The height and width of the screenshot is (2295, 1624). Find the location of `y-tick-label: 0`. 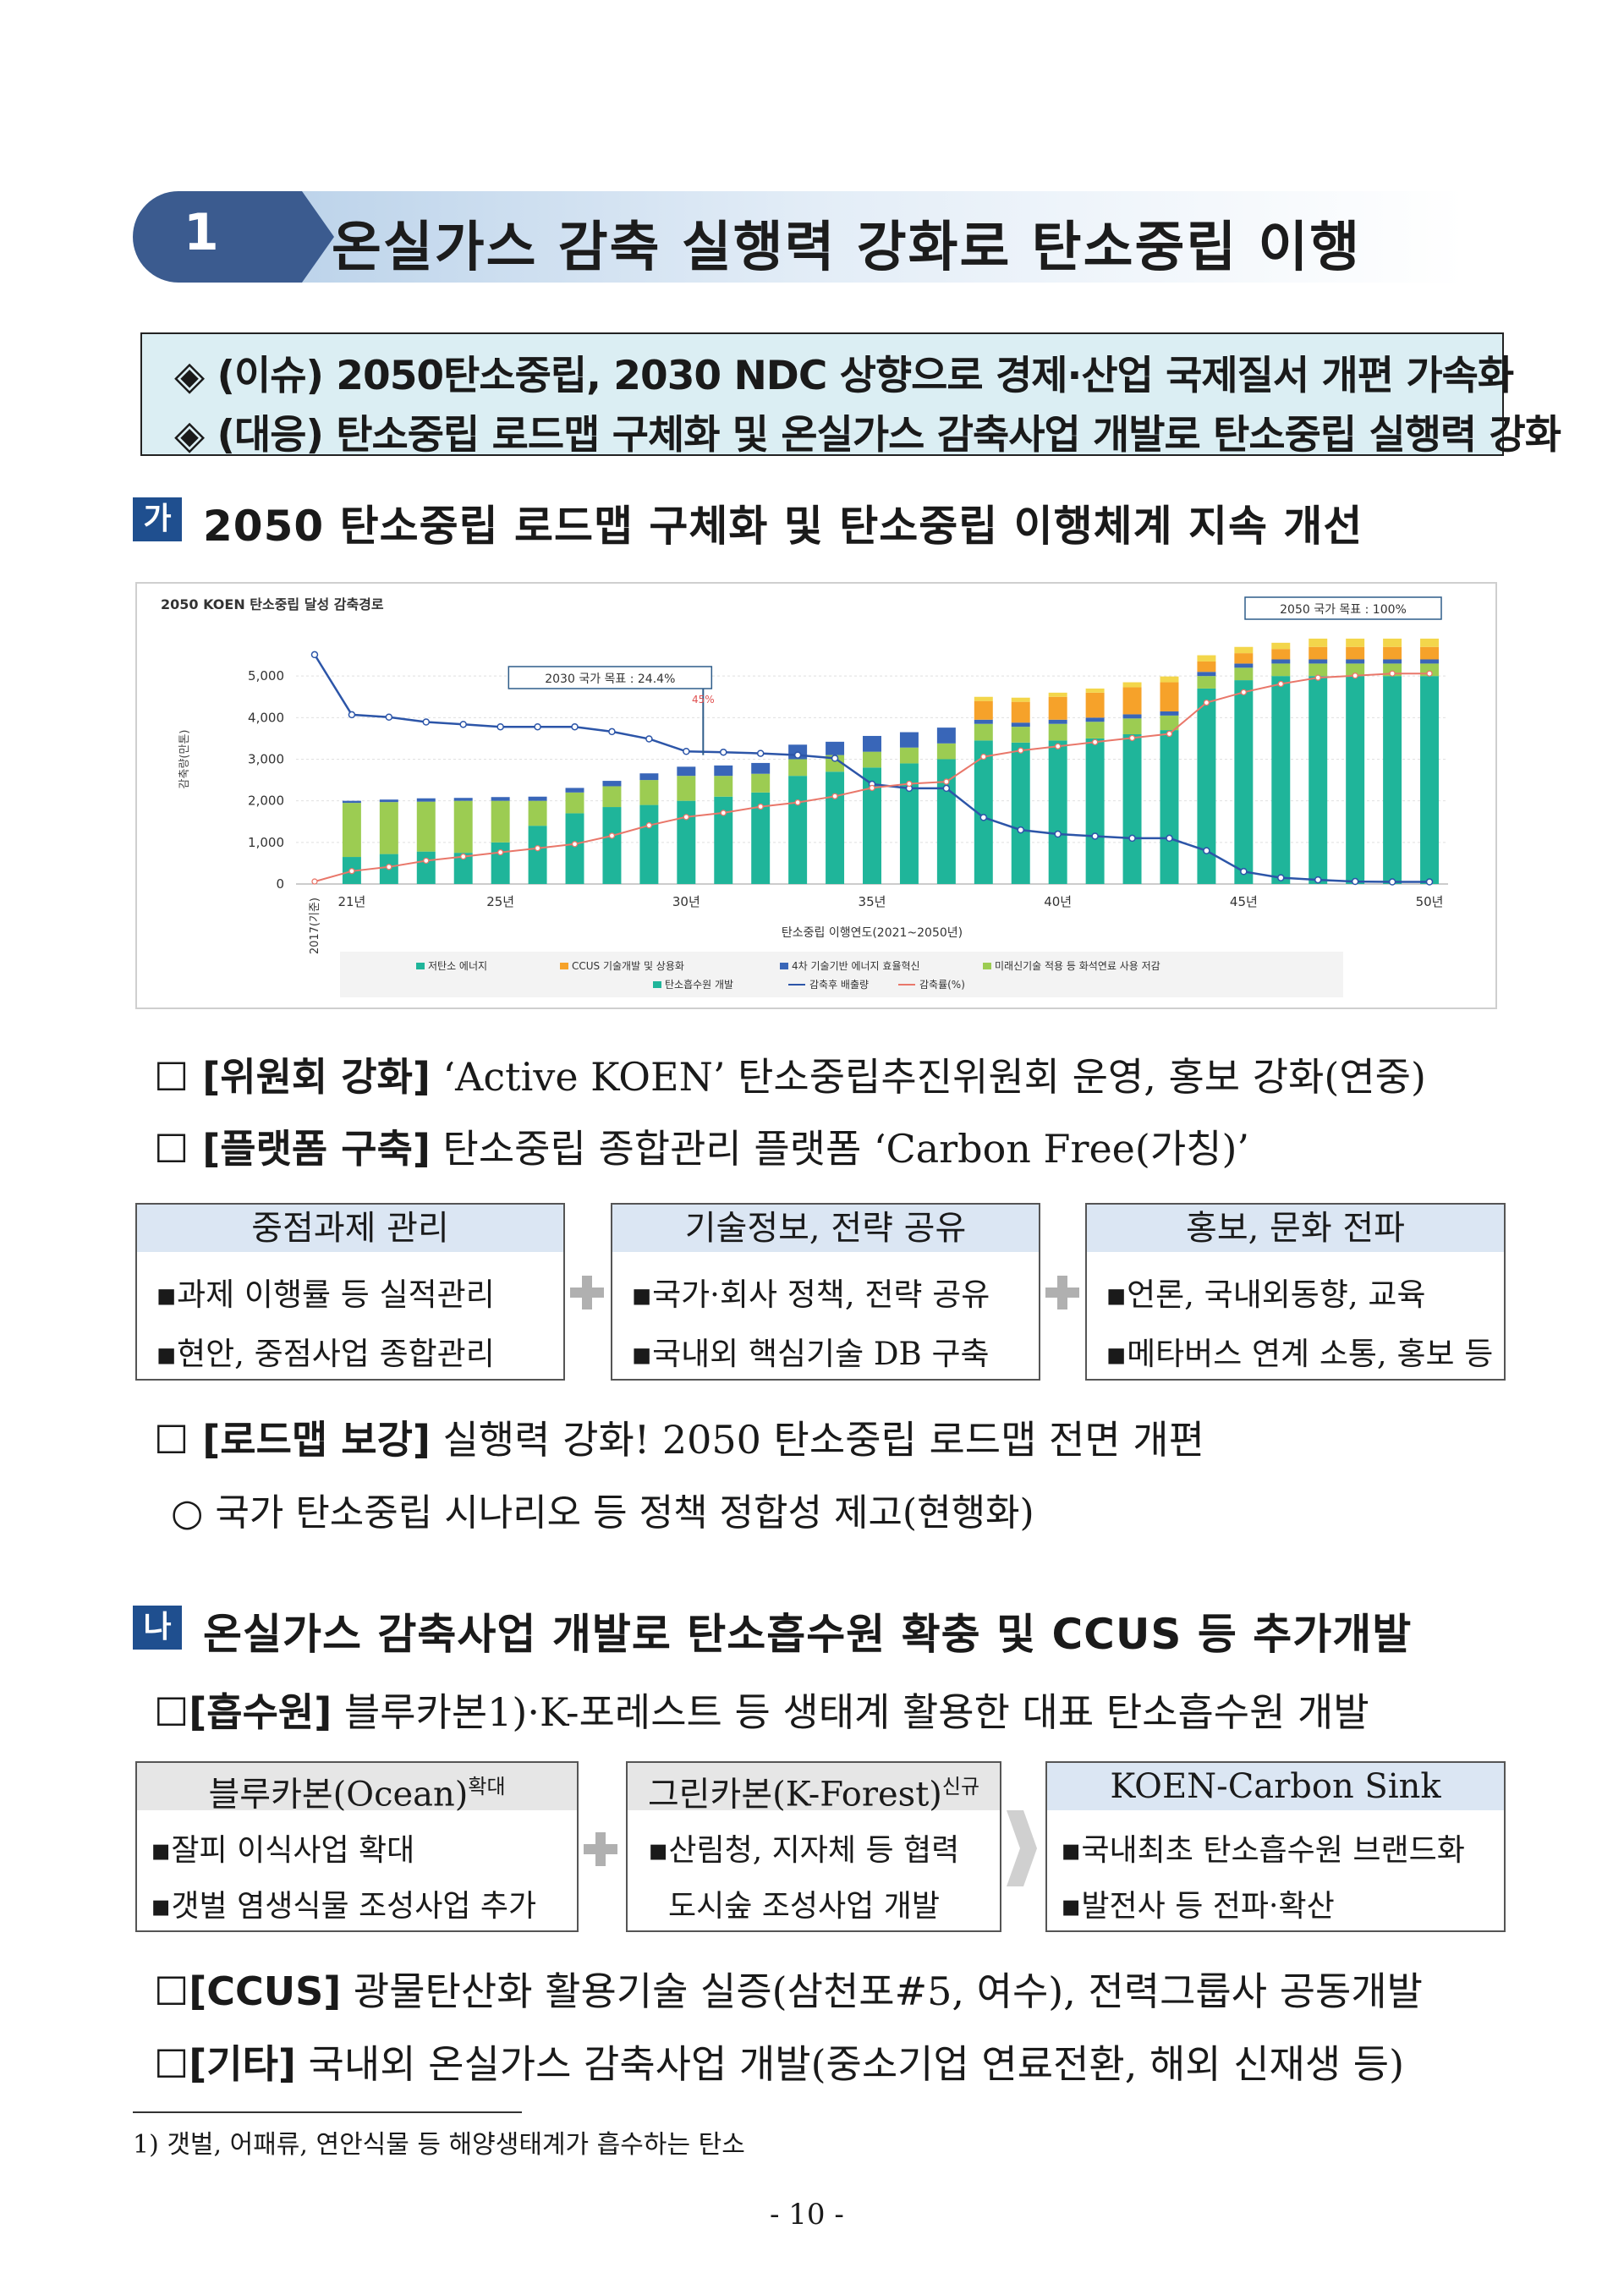

y-tick-label: 0 is located at coordinates (280, 884).